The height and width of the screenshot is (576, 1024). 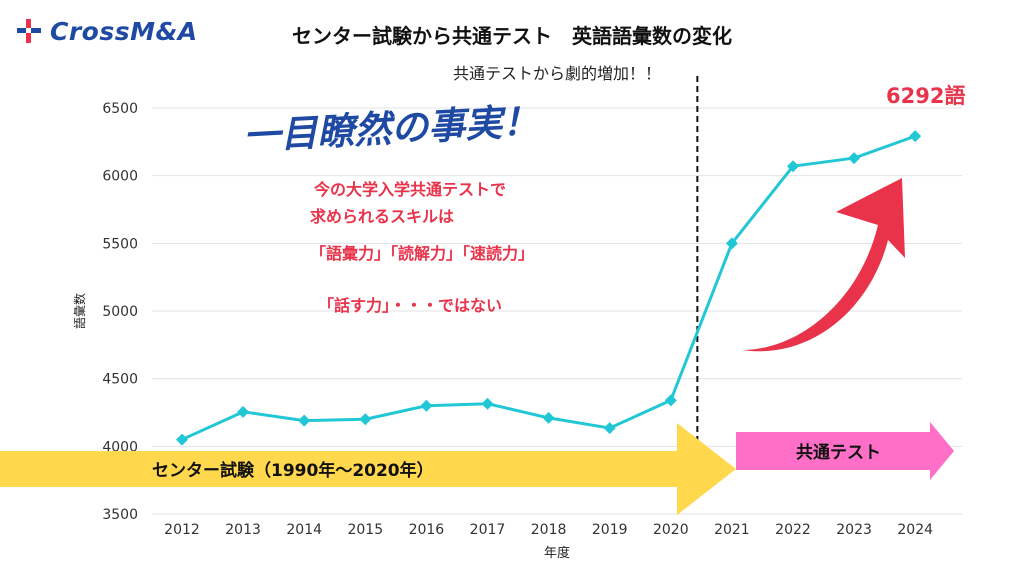 What do you see at coordinates (549, 530) in the screenshot?
I see `x-tick-label: 2018` at bounding box center [549, 530].